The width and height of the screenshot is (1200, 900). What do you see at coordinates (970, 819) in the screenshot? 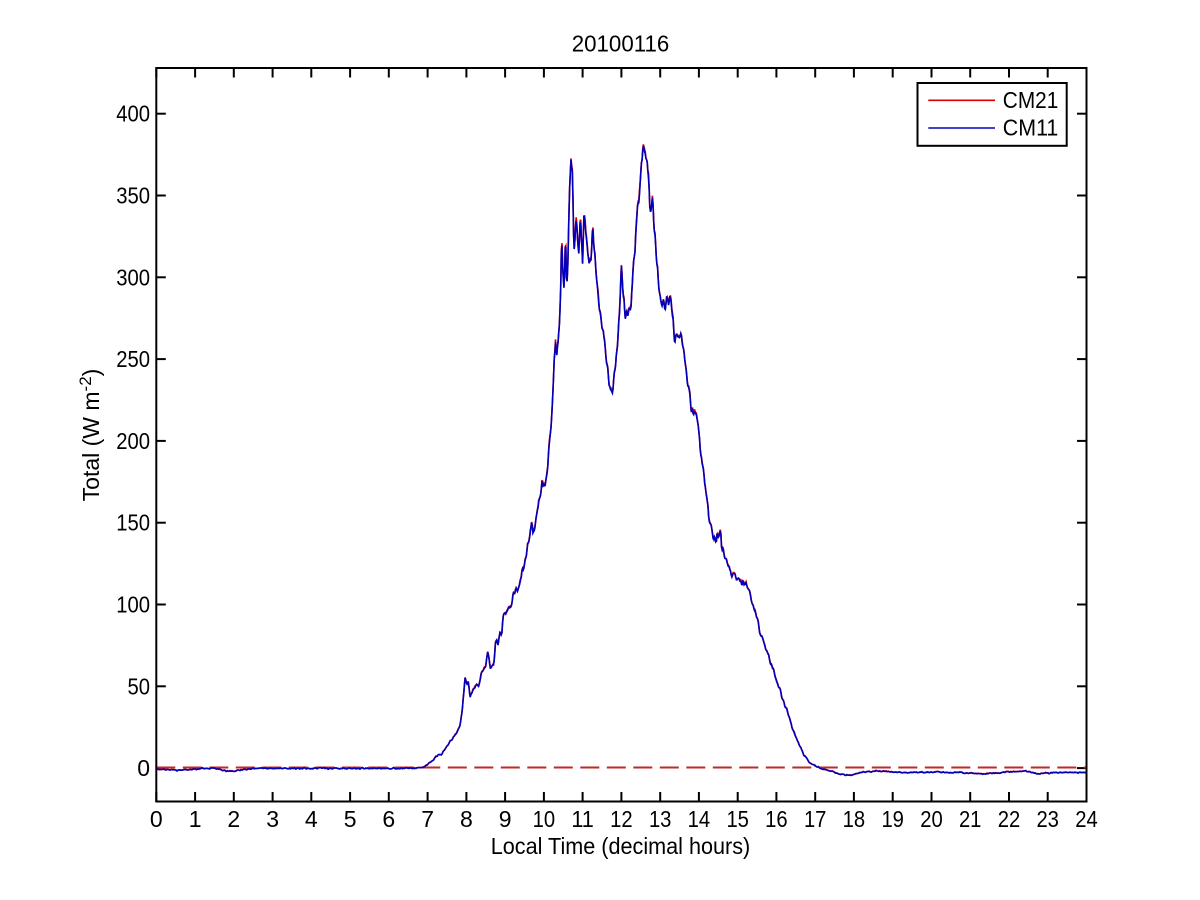
I see `svg-text: 21` at bounding box center [970, 819].